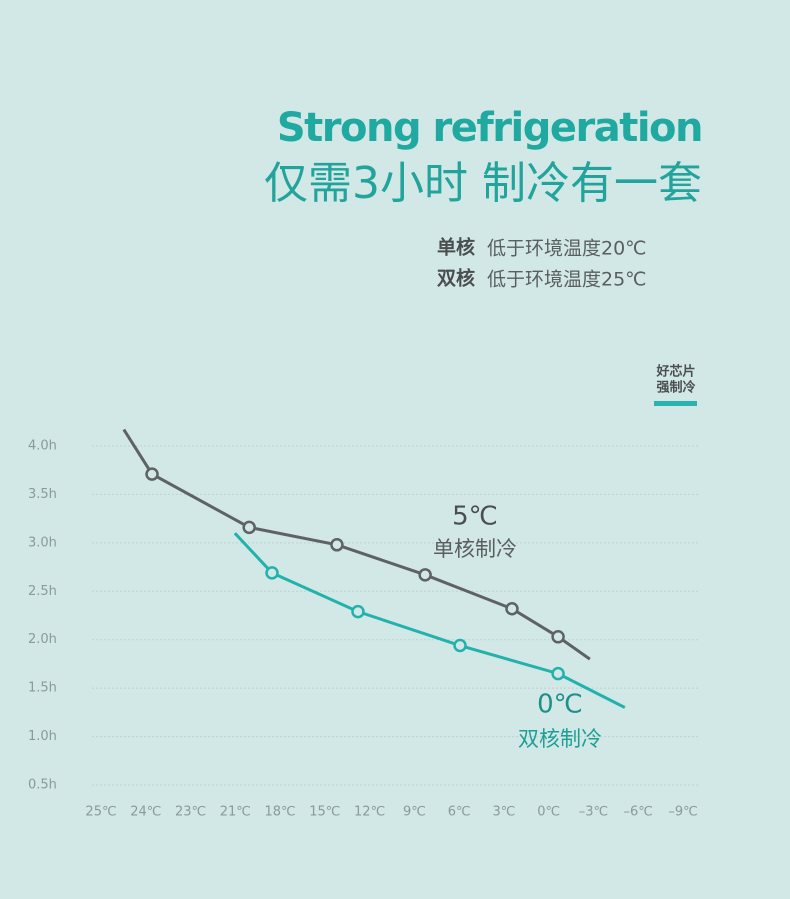  I want to click on series-label: 单核制冷, so click(475, 549).